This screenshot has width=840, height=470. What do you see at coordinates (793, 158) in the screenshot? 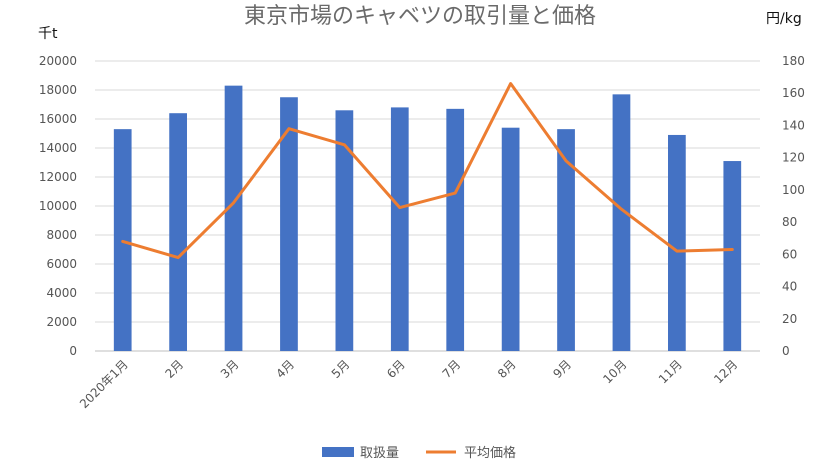
I see `right-tick-label: 120` at bounding box center [793, 158].